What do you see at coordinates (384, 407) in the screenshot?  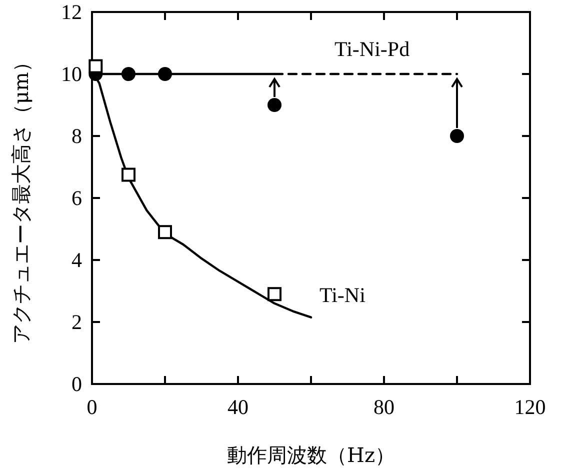 I see `x-tick-label: 80` at bounding box center [384, 407].